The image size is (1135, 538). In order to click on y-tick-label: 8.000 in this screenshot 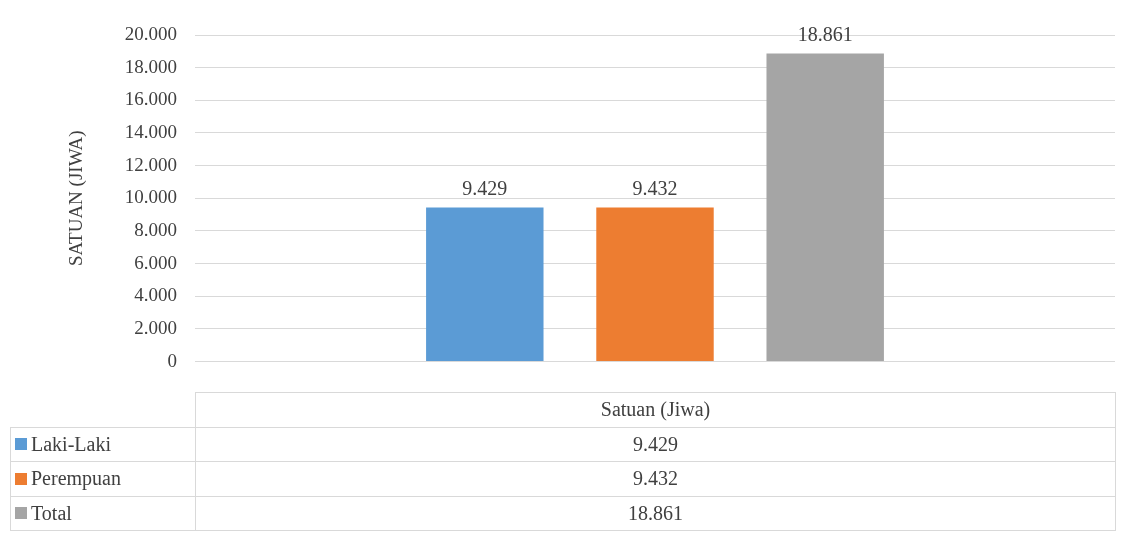, I will do `click(155, 229)`.